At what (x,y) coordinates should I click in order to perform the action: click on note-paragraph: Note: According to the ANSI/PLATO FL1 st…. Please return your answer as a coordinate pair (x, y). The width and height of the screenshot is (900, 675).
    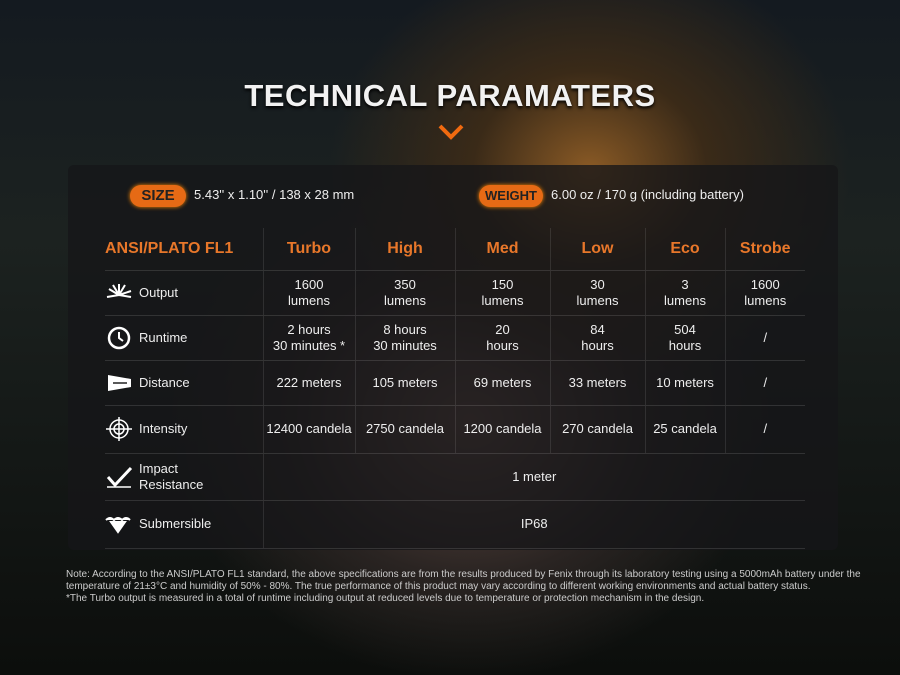
    Looking at the image, I should click on (463, 580).